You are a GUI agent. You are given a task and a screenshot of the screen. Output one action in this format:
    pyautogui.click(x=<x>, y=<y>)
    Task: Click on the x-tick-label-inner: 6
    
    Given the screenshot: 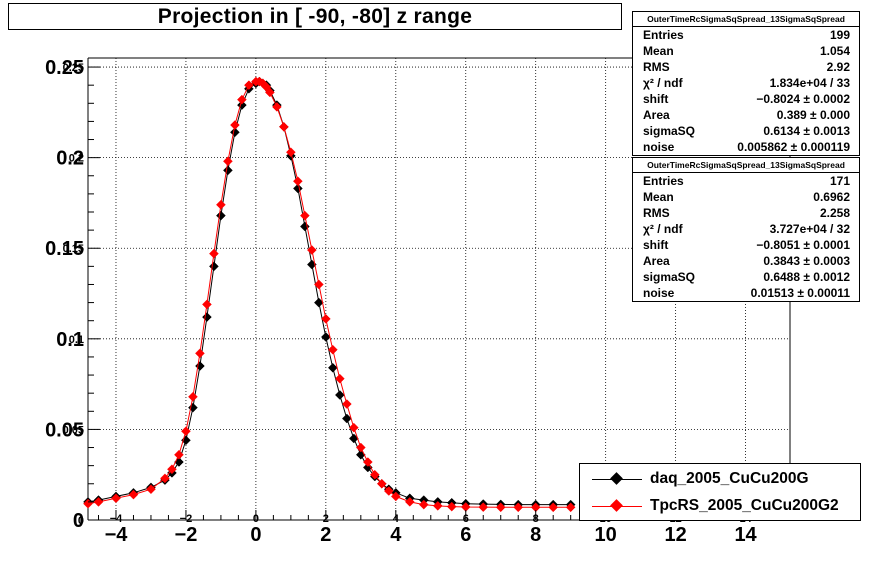 What is the action you would take?
    pyautogui.click(x=466, y=519)
    